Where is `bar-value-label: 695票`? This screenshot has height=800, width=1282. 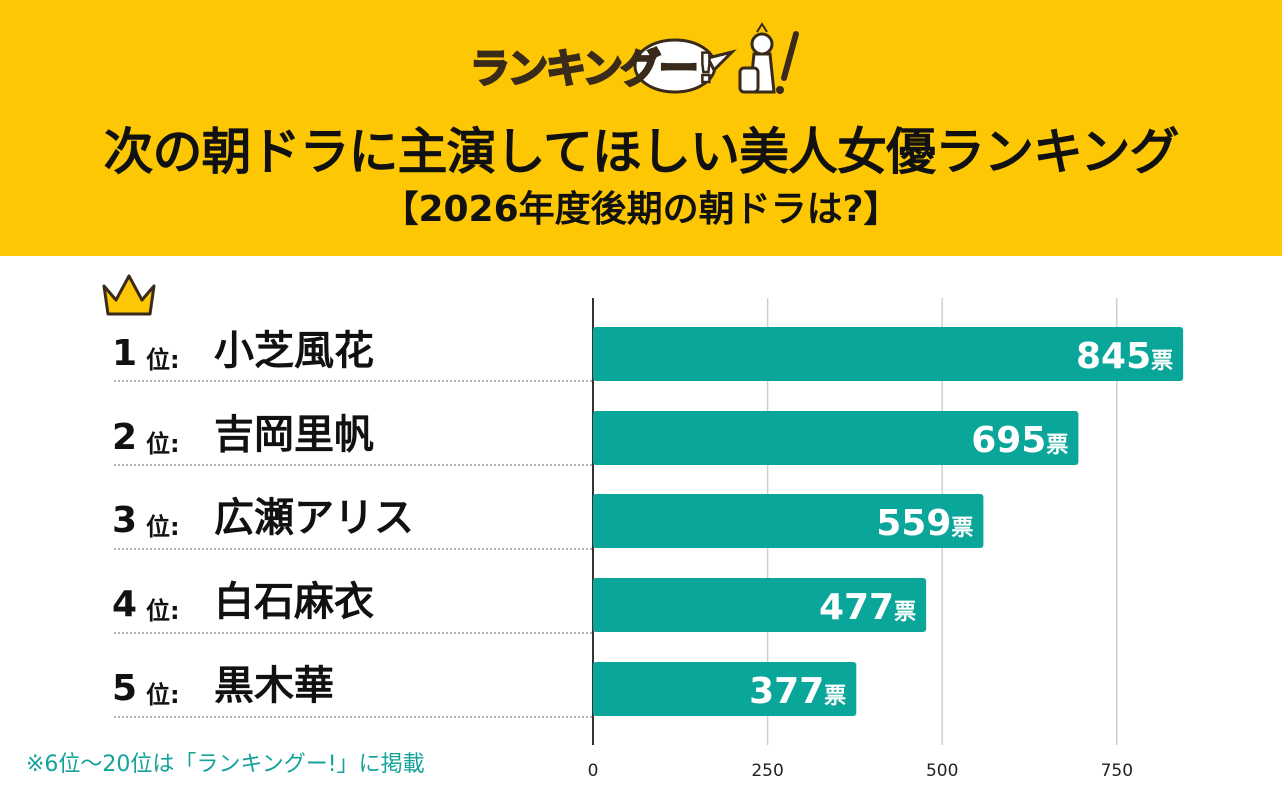
bar-value-label: 695票 is located at coordinates (1019, 440).